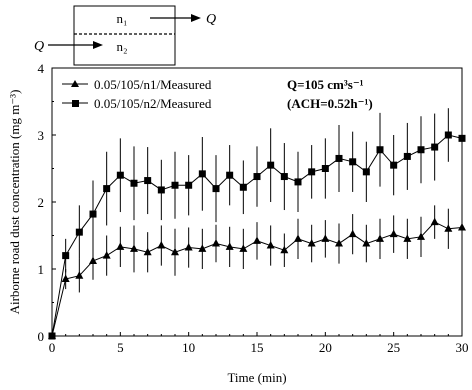 This screenshot has height=390, width=472. What do you see at coordinates (41, 336) in the screenshot?
I see `y-tick-label: 0` at bounding box center [41, 336].